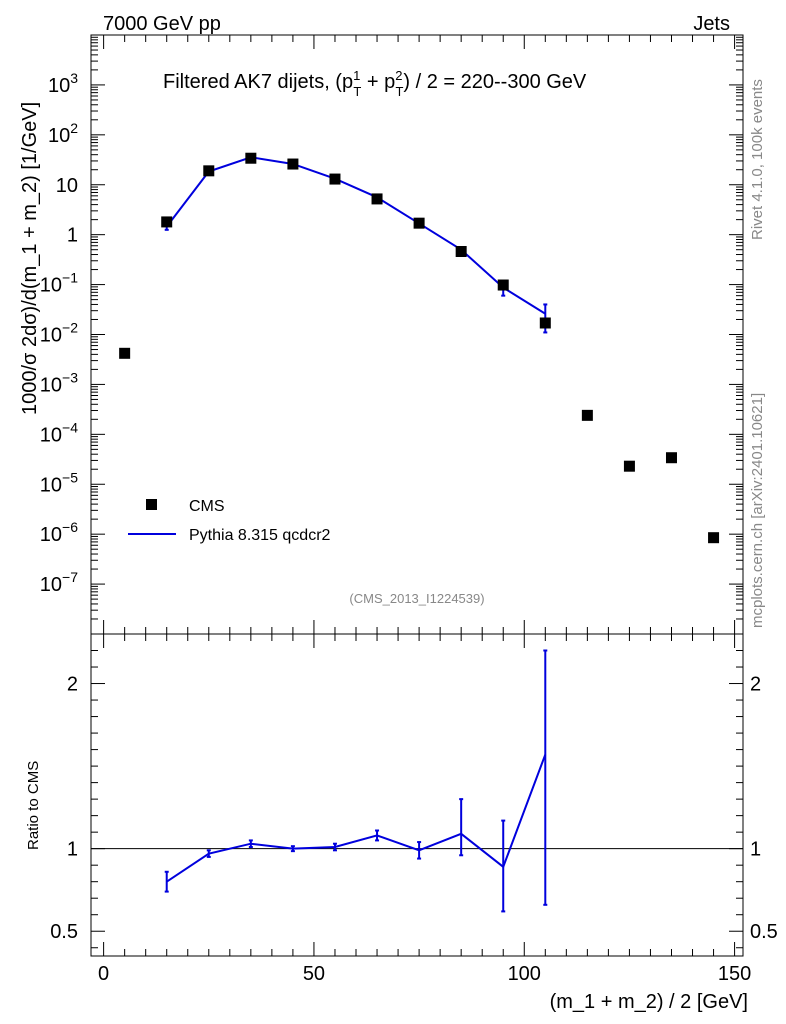 This screenshot has width=786, height=1024. What do you see at coordinates (63, 83) in the screenshot?
I see `y-tick-label: 10³` at bounding box center [63, 83].